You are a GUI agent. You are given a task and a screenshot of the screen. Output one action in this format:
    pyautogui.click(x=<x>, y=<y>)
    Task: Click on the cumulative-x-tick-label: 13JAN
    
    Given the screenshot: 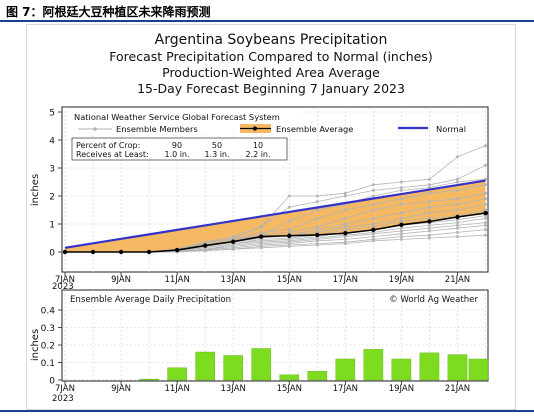 What is the action you would take?
    pyautogui.click(x=233, y=280)
    